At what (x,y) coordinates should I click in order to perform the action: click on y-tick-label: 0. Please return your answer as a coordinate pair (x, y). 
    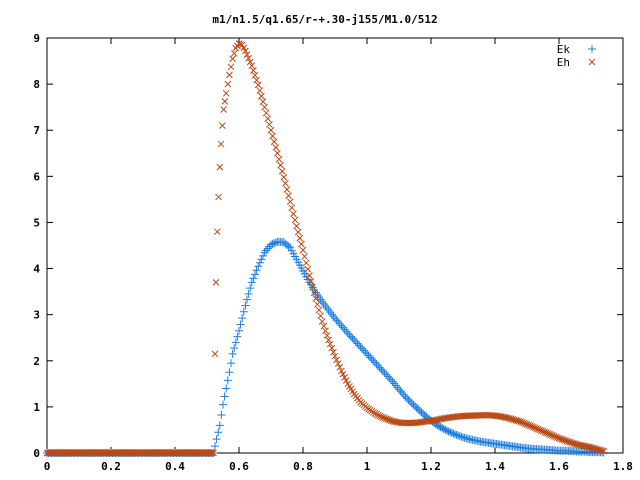
    Looking at the image, I should click on (36, 453).